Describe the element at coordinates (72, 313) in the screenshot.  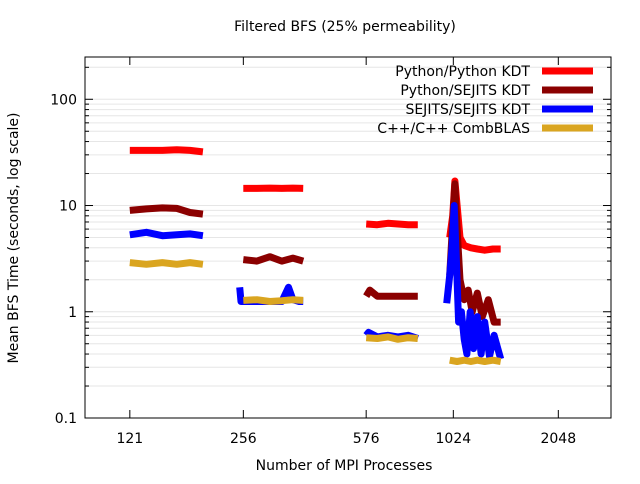
I see `y-tick-label: 1` at that location.